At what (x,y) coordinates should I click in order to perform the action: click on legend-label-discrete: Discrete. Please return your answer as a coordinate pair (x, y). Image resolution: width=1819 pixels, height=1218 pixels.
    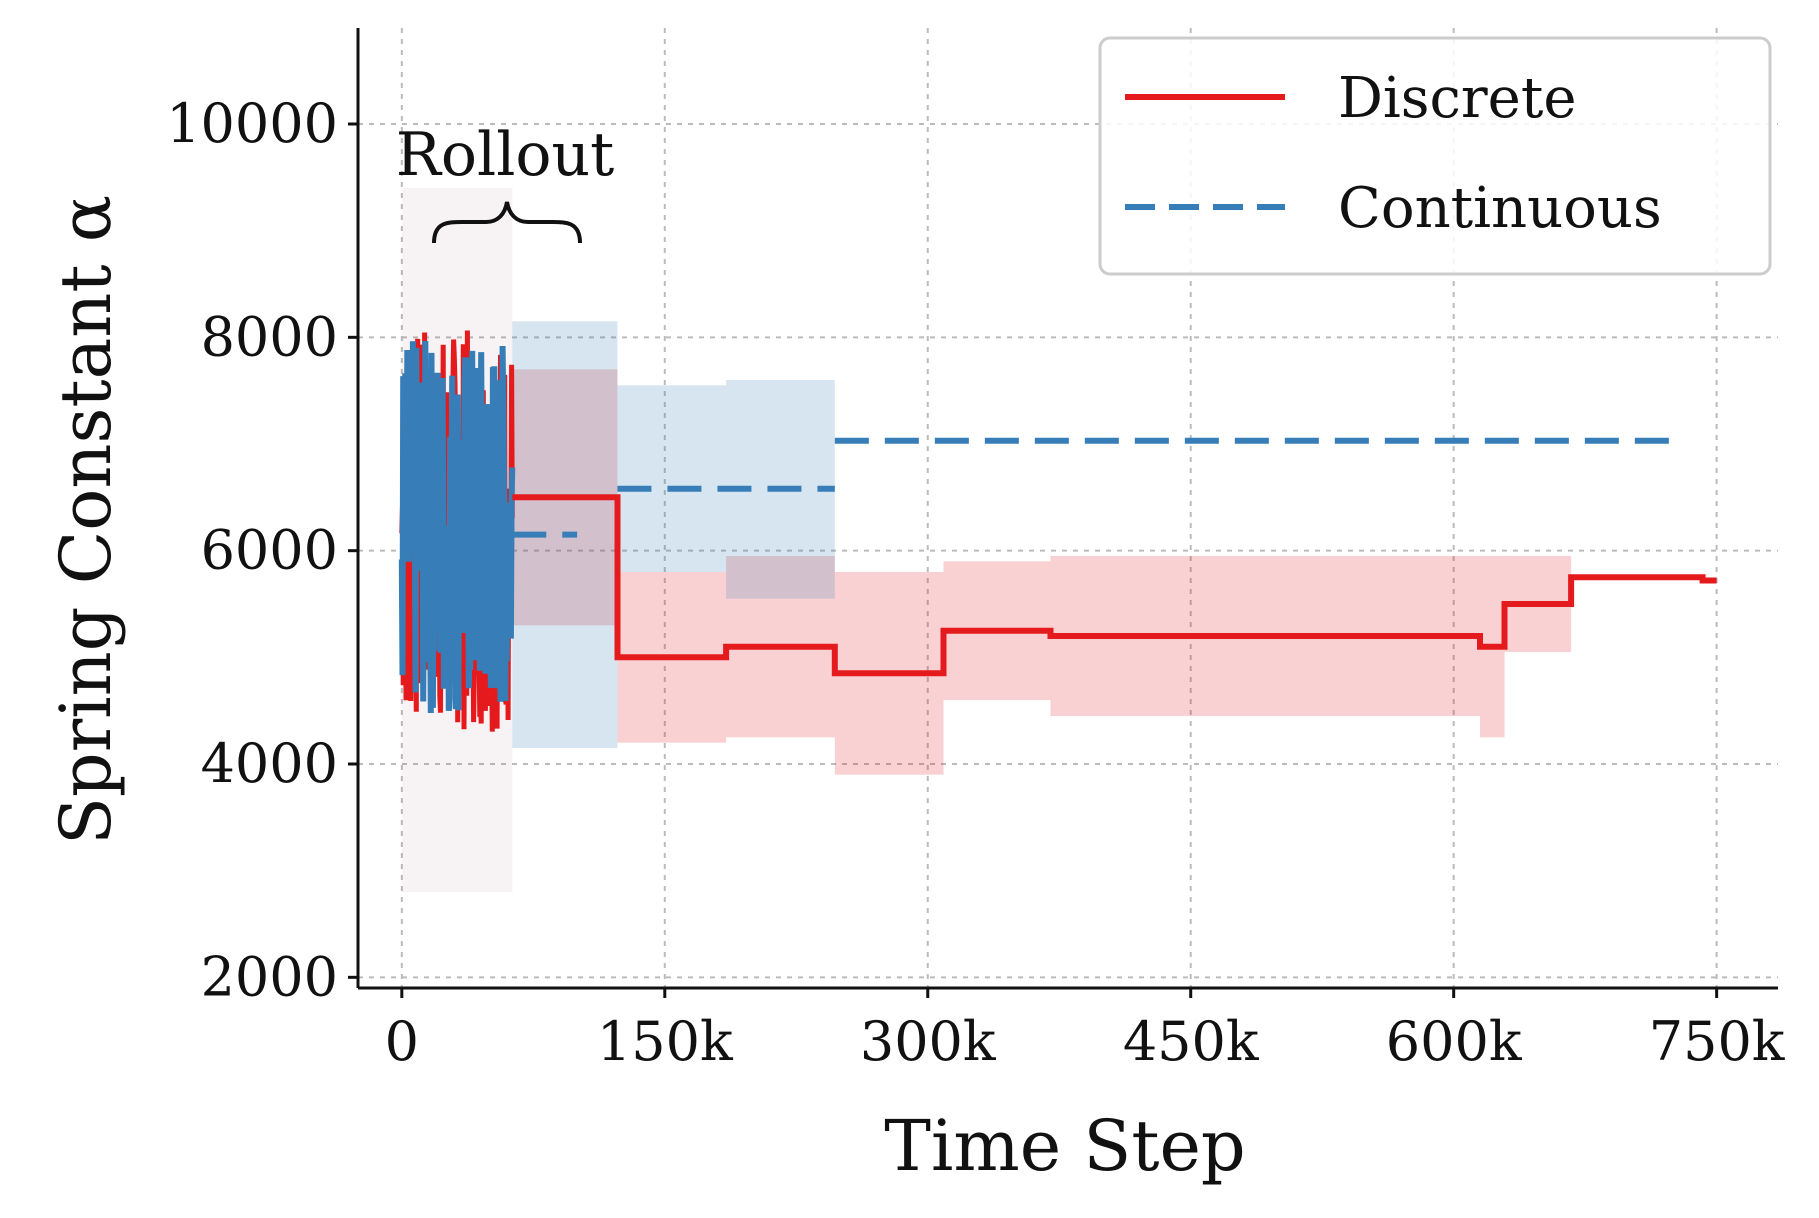
    Looking at the image, I should click on (1457, 98).